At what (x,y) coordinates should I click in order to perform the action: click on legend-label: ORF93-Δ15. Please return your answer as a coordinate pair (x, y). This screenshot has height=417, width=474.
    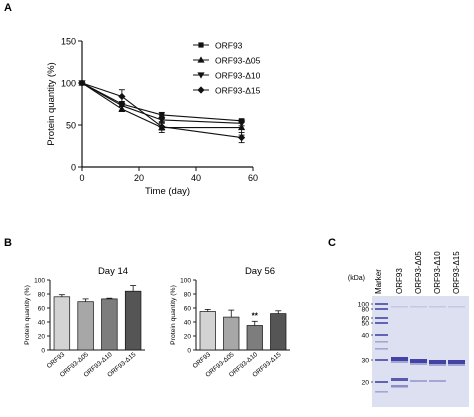
    Looking at the image, I should click on (238, 91).